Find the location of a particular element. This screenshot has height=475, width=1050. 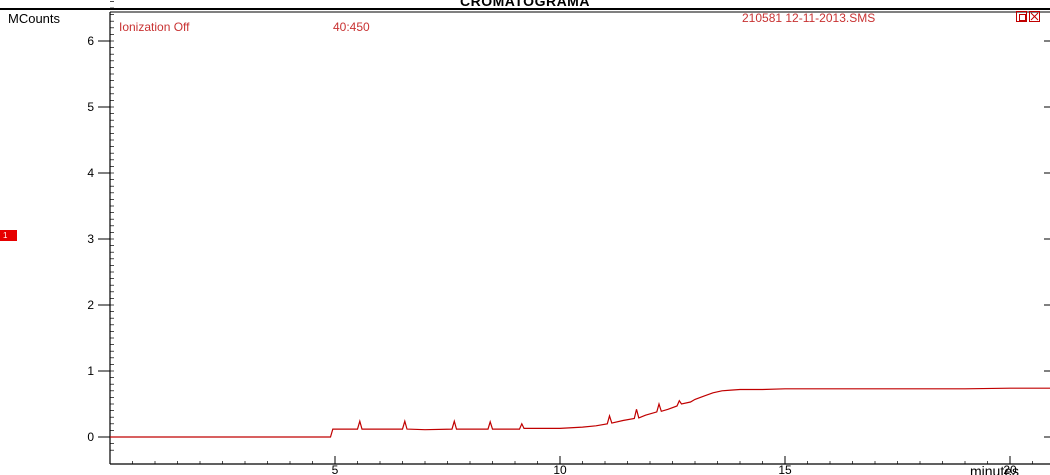

file-name: 210581 12-11-2013.SMS is located at coordinates (808, 18).